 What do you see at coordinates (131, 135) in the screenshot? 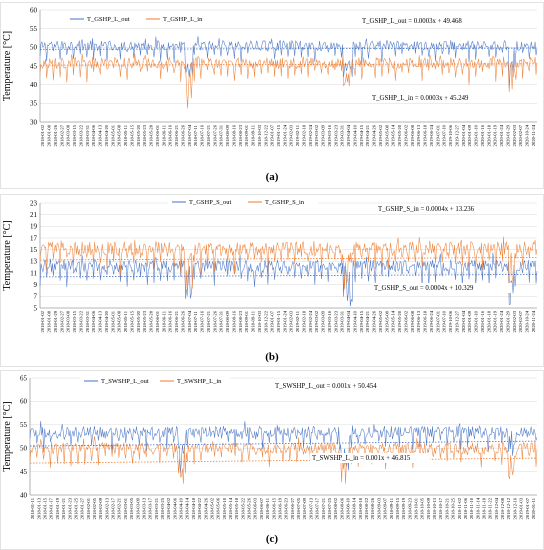
I see `x-tick-label: 2018-05-15` at bounding box center [131, 135].